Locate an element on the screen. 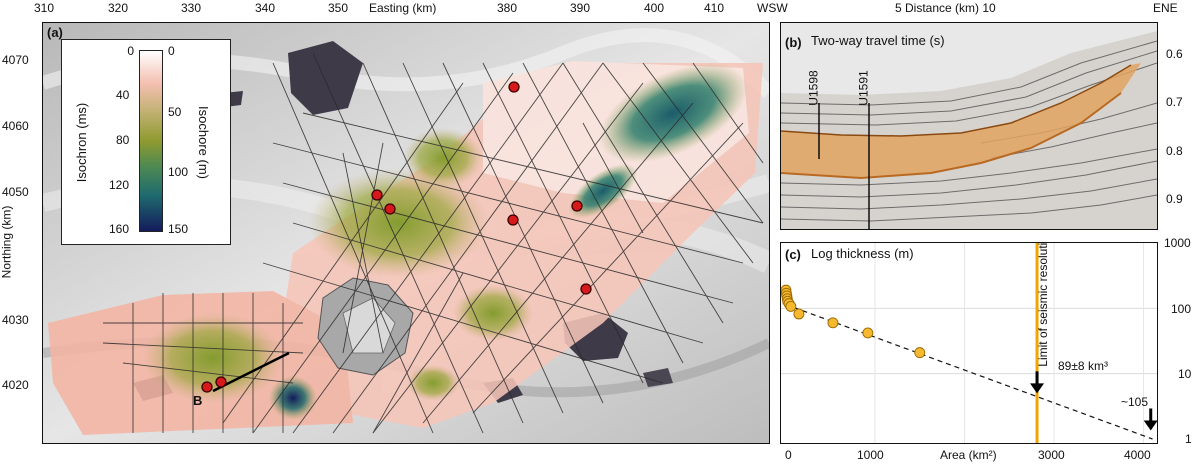 This screenshot has height=470, width=1200. y-tick-label: 4030 is located at coordinates (15, 320).